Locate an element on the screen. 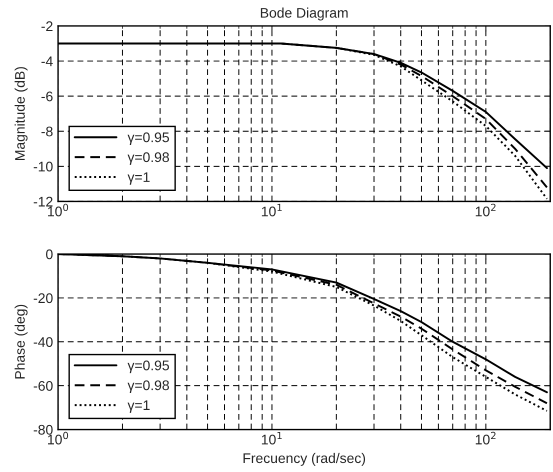 The width and height of the screenshot is (553, 472). y-tick-label: -20 is located at coordinates (43, 298).